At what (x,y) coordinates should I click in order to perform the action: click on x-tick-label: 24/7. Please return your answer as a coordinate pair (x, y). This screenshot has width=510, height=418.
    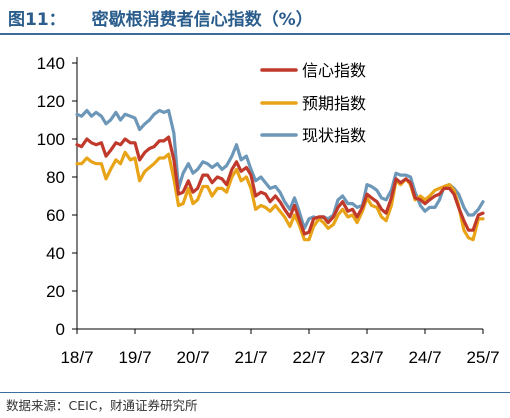
    Looking at the image, I should click on (424, 357).